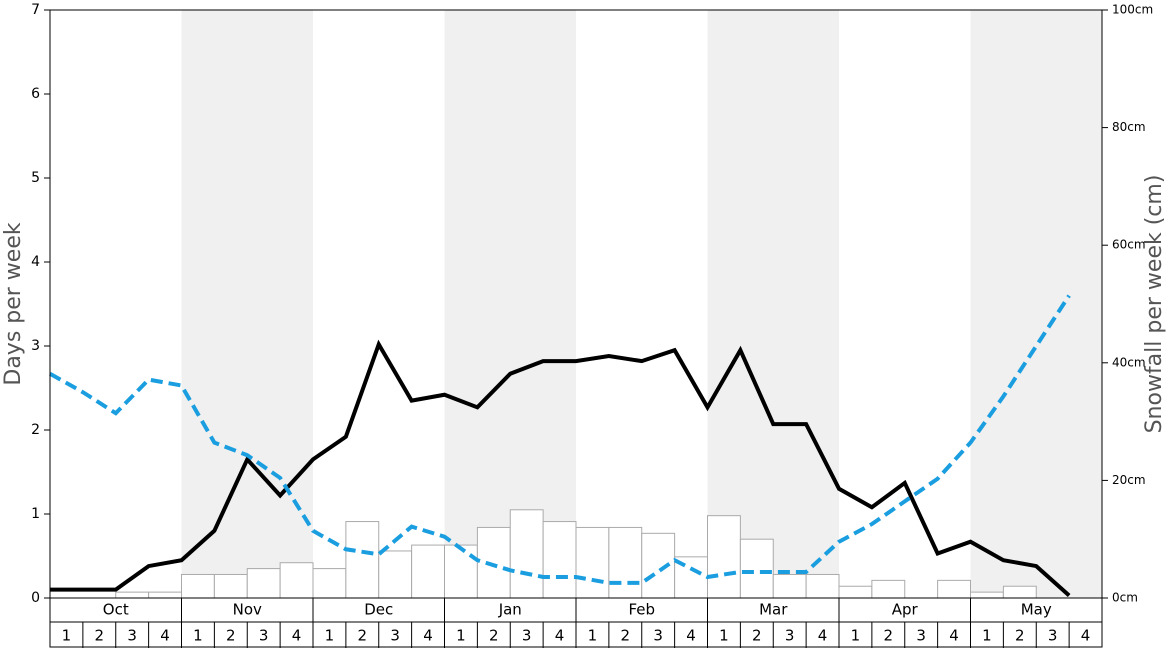 This screenshot has height=648, width=1168. What do you see at coordinates (35, 346) in the screenshot?
I see `y-tick-label: 3` at bounding box center [35, 346].